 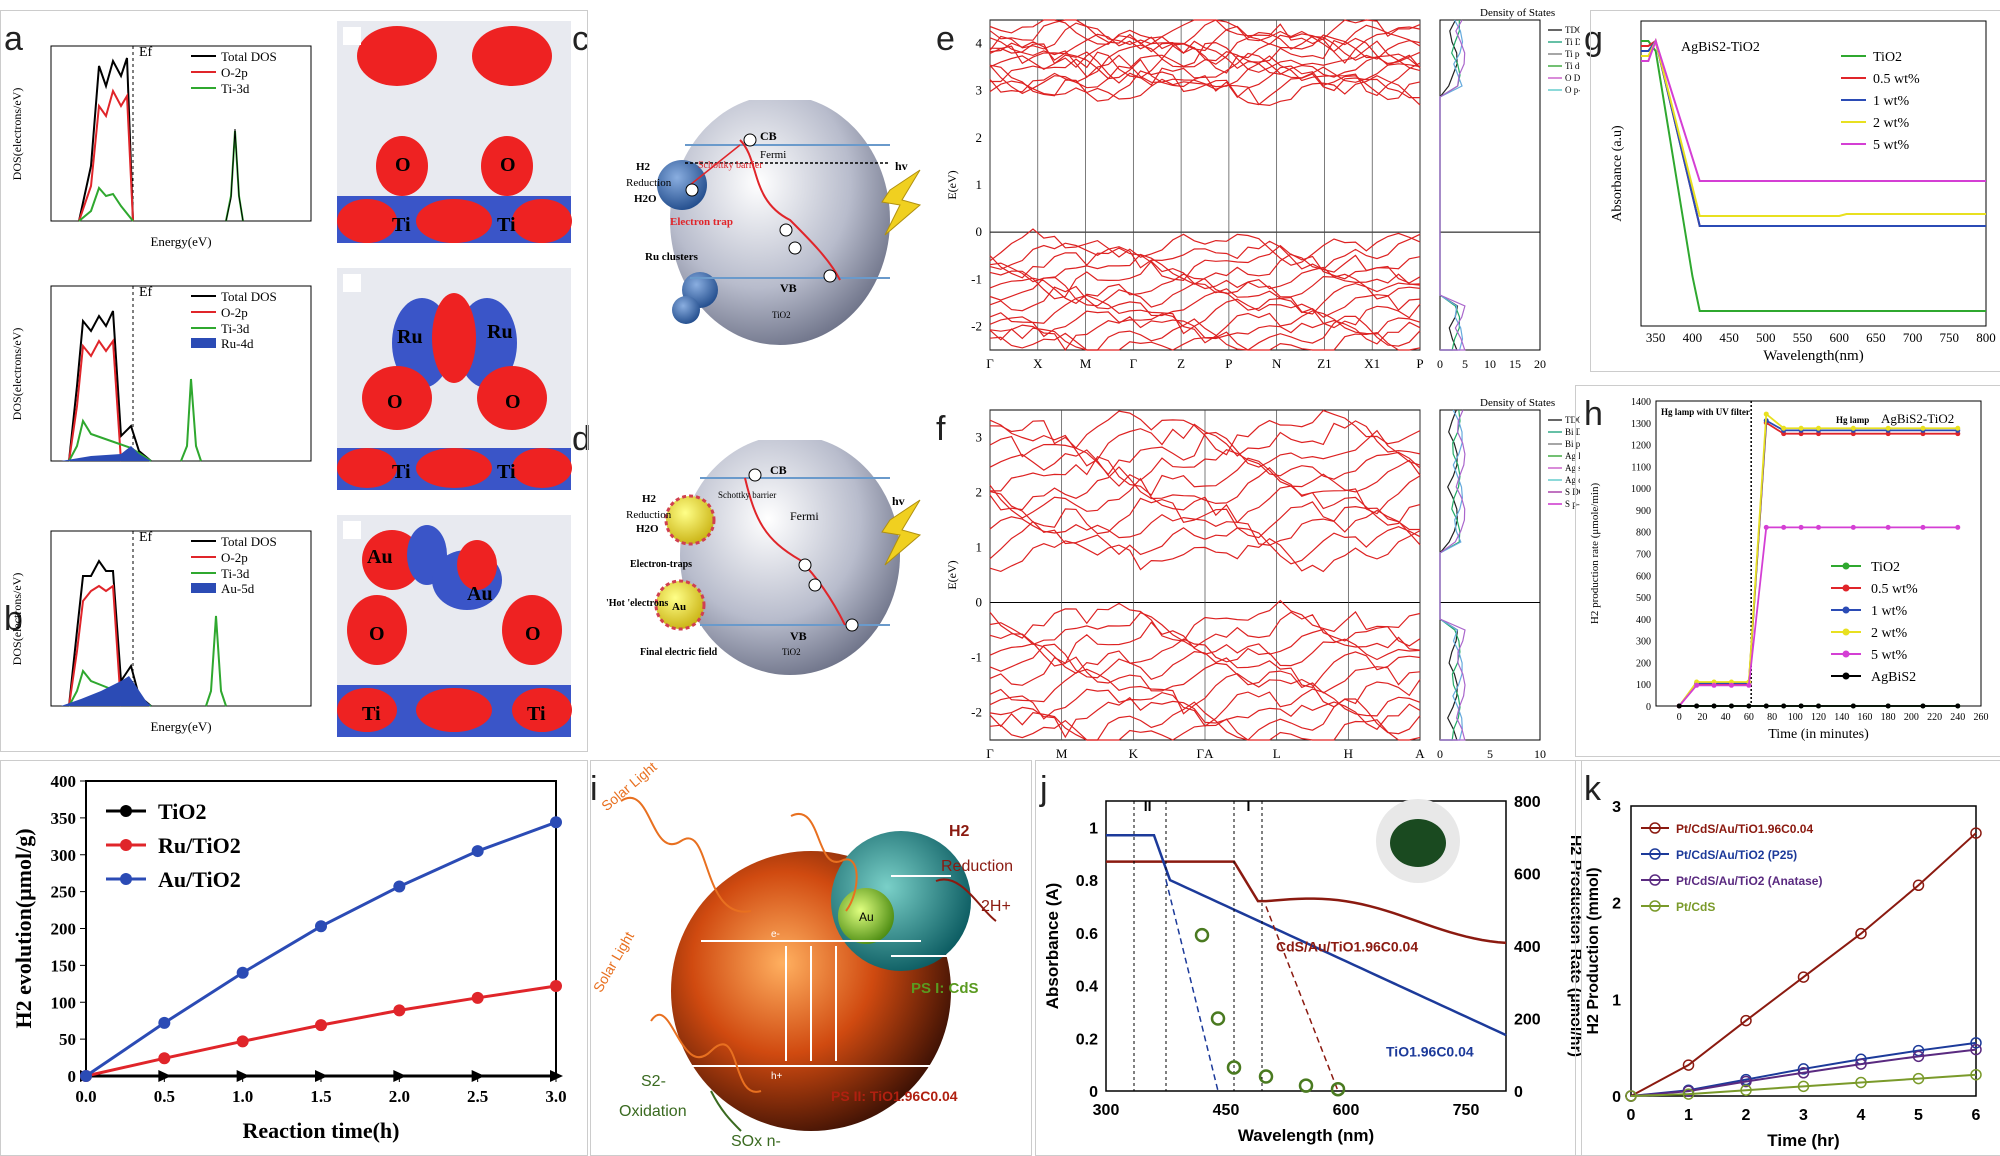 I want to click on svg-f-k-label-2: K, so click(x=1134, y=753).